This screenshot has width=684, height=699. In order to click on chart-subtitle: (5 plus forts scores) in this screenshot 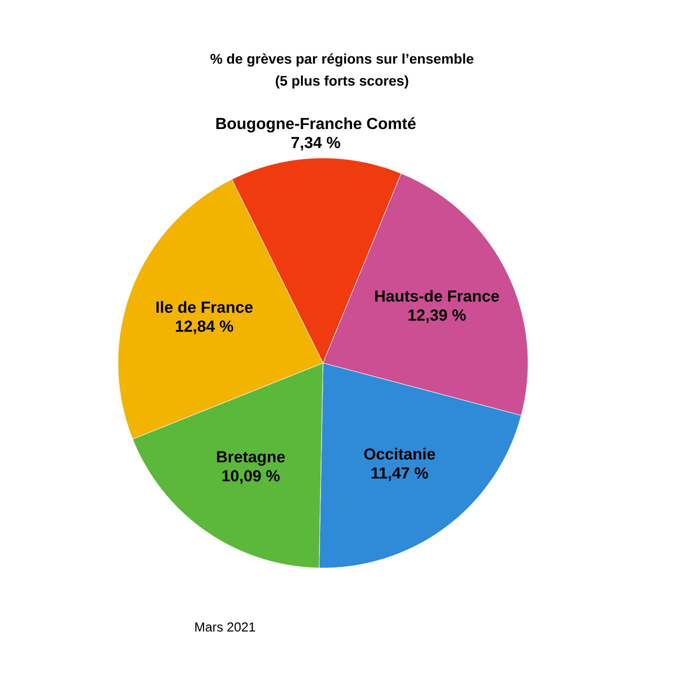, I will do `click(342, 82)`.